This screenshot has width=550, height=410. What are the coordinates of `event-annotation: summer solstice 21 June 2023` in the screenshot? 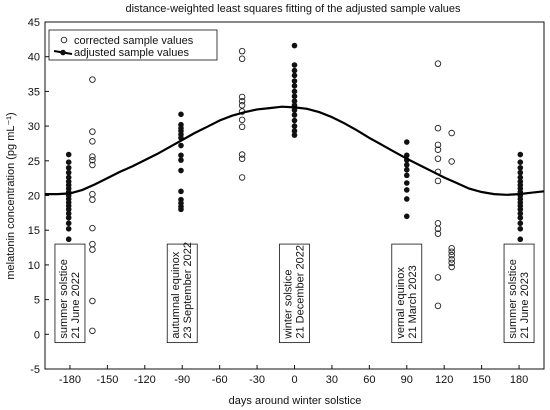 It's located at (519, 293).